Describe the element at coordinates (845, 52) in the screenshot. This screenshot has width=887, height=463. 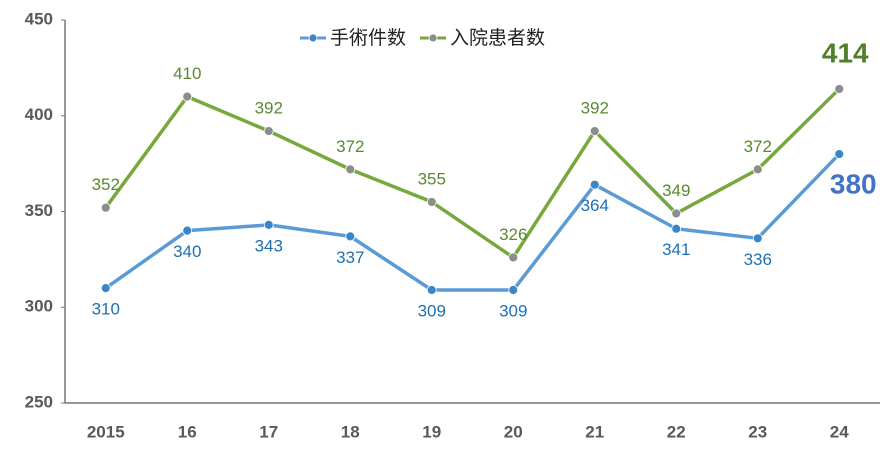
I see `data-label: 414` at that location.